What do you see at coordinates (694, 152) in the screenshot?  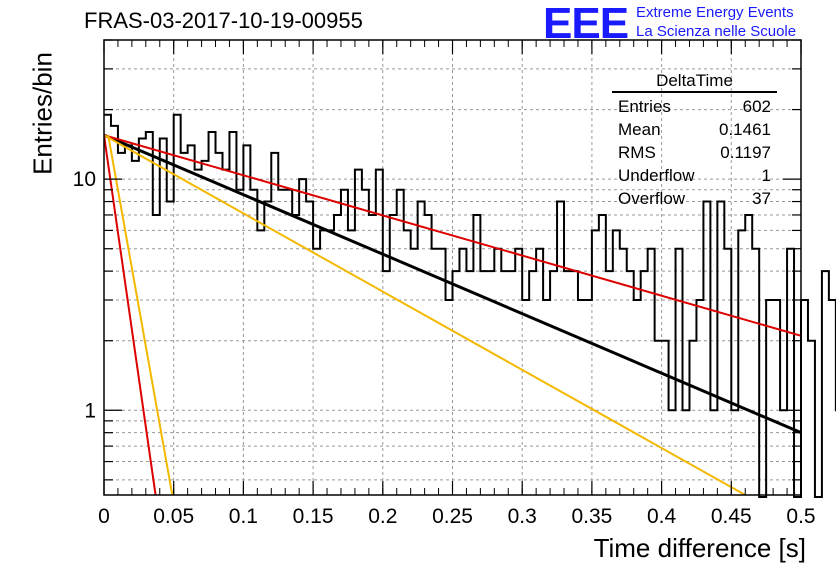 I see `stats-row-rms: RMS 0.1197` at bounding box center [694, 152].